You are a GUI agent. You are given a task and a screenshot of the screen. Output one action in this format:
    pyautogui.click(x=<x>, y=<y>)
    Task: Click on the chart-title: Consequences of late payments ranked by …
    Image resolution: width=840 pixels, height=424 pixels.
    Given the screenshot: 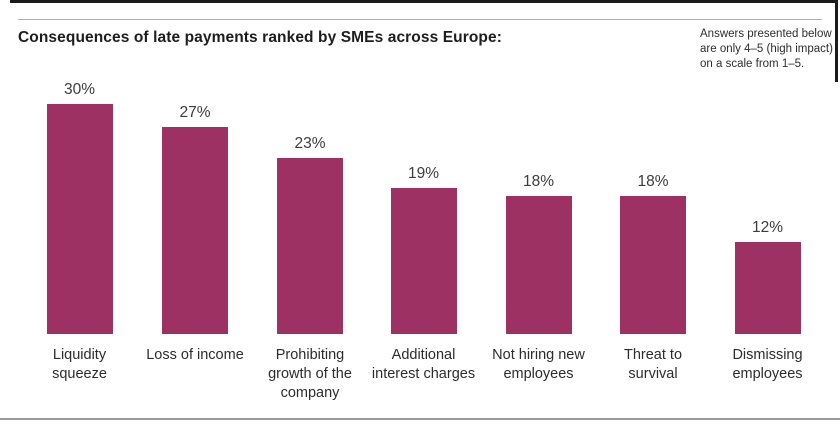 What is the action you would take?
    pyautogui.click(x=260, y=37)
    